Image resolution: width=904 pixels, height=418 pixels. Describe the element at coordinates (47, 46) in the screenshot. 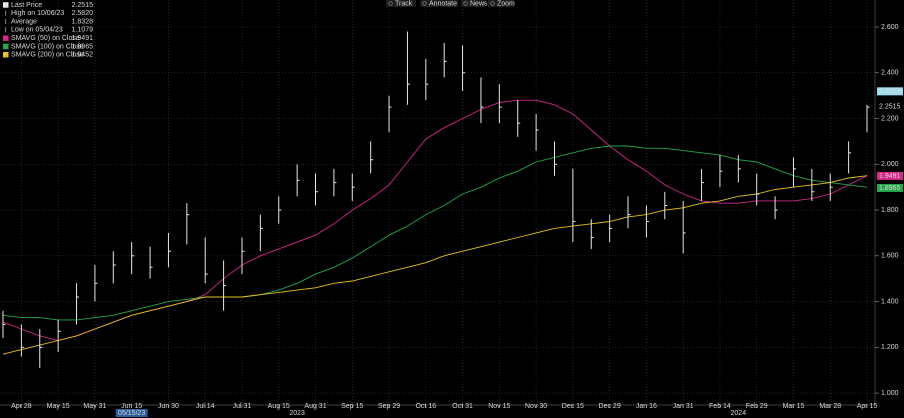

I see `legend-label: SMAVG (100) on Close` at that location.